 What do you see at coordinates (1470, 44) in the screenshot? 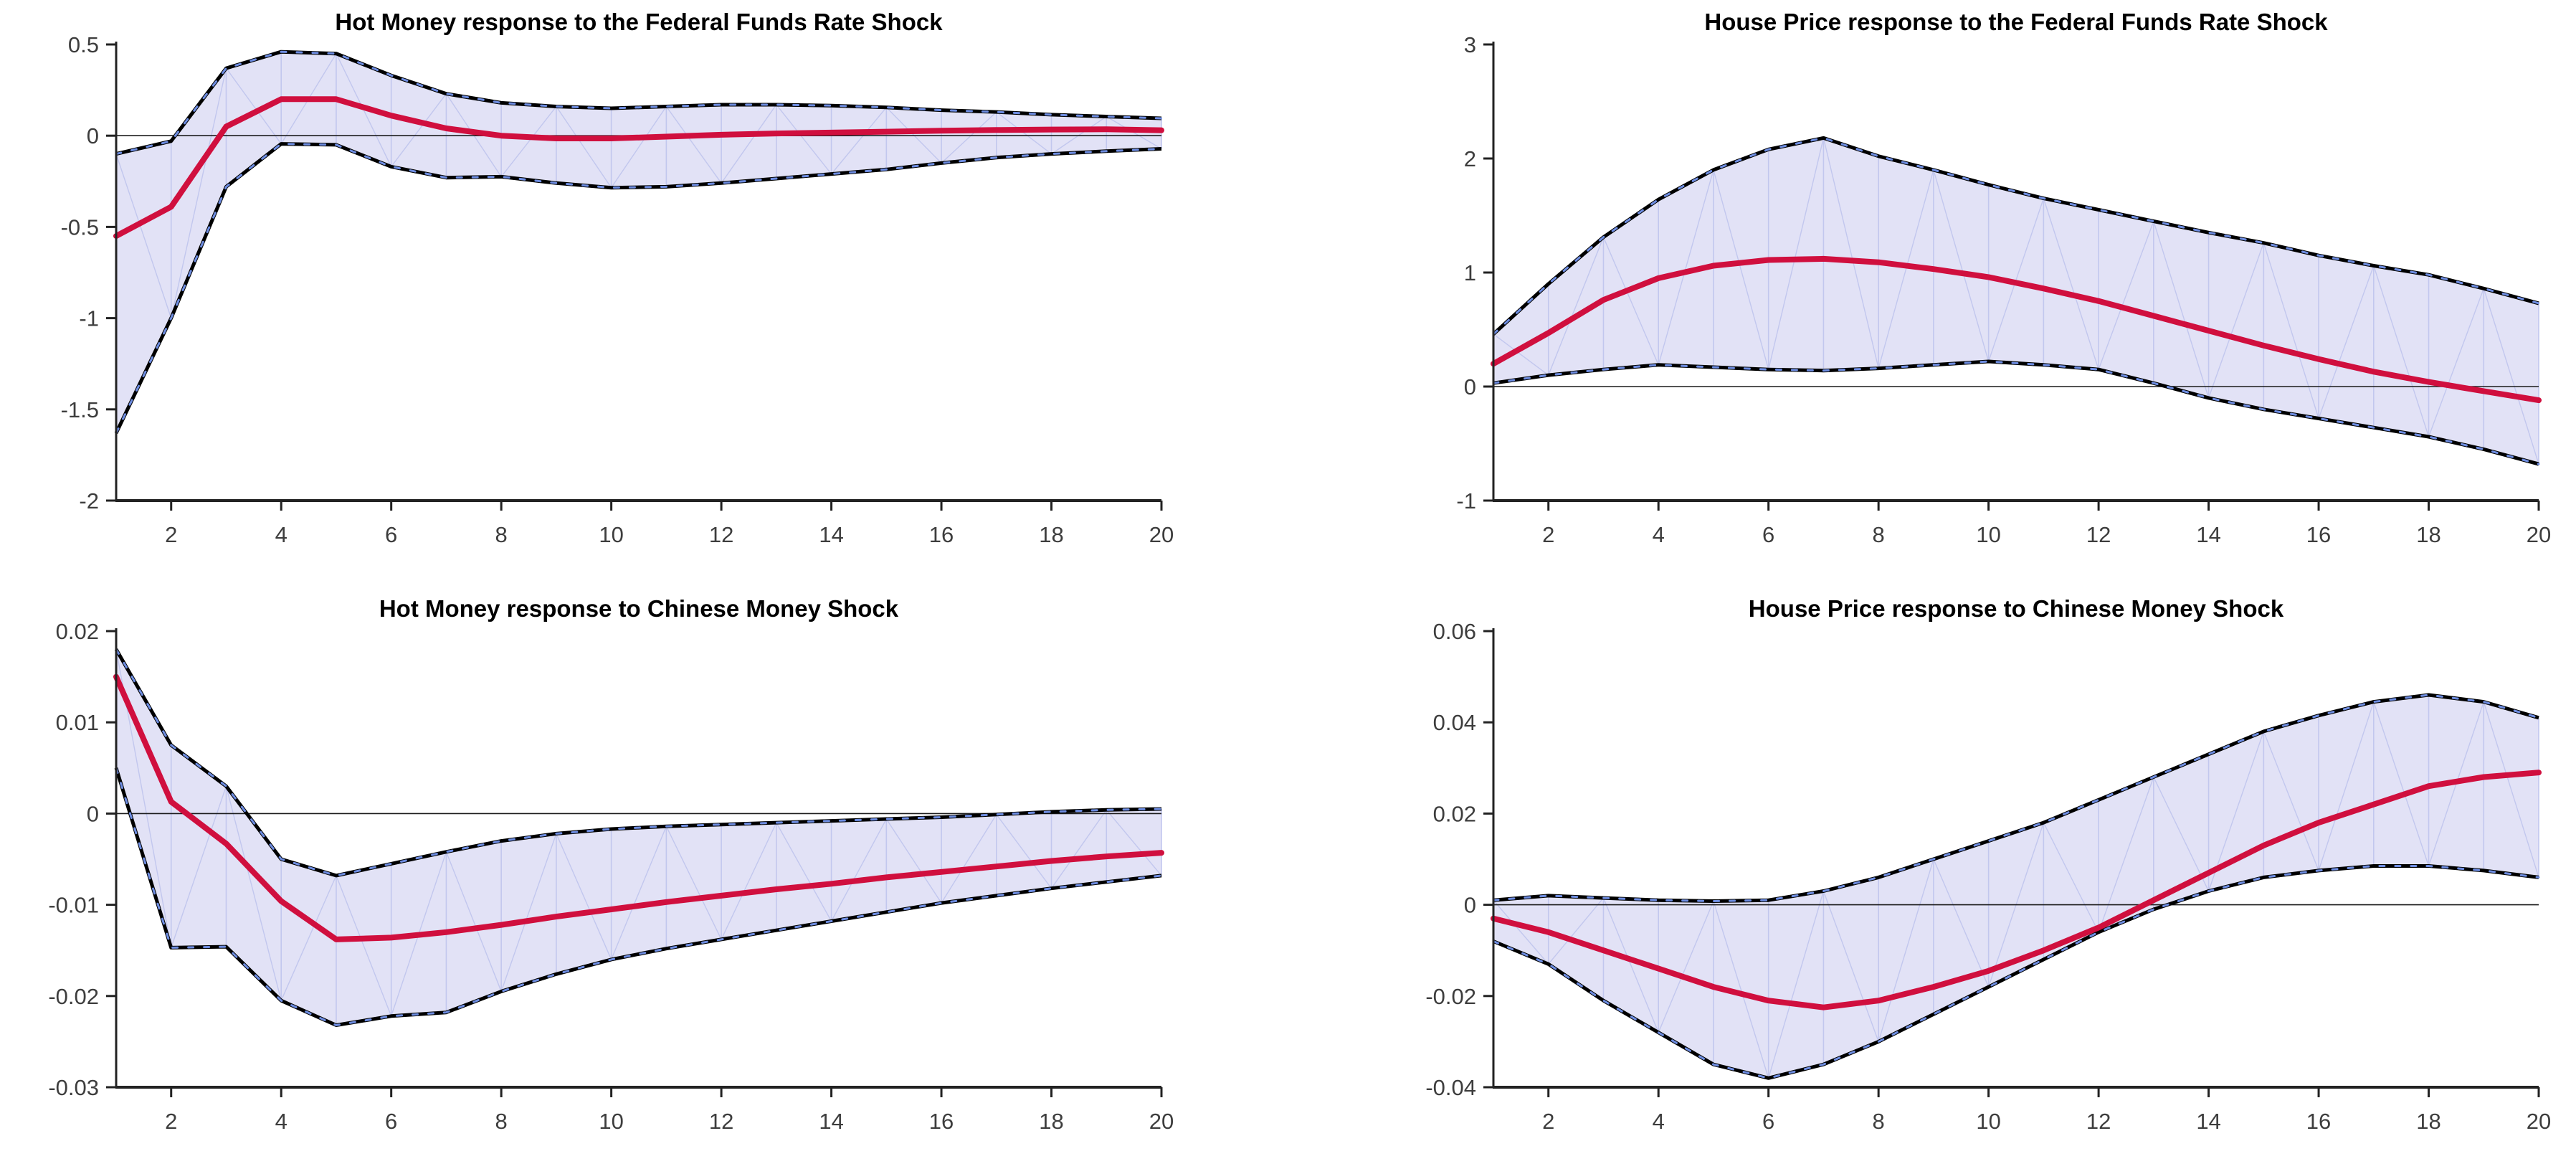
I see `y-tick-label: 3` at bounding box center [1470, 44].